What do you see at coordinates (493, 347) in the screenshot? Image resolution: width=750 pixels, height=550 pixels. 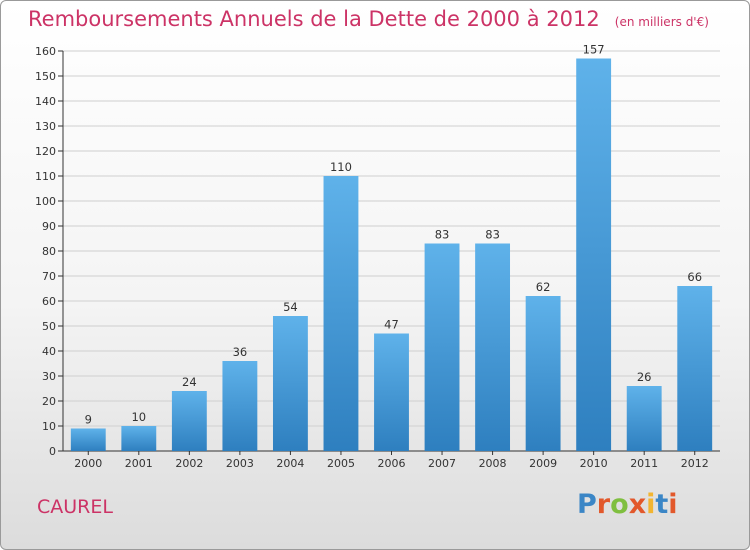 I see `bar-2008` at bounding box center [493, 347].